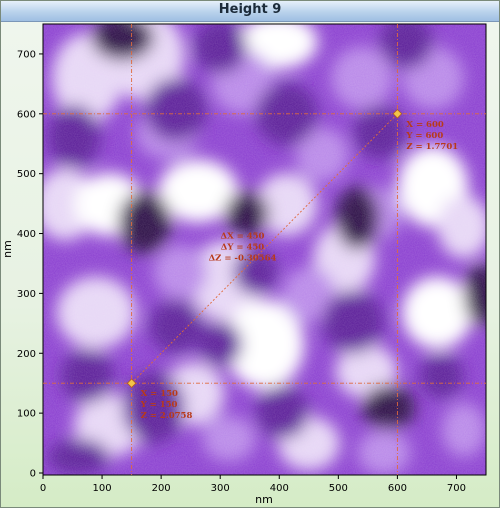 Image resolution: width=500 pixels, height=508 pixels. What do you see at coordinates (43, 488) in the screenshot?
I see `x-tick-label: 0` at bounding box center [43, 488].